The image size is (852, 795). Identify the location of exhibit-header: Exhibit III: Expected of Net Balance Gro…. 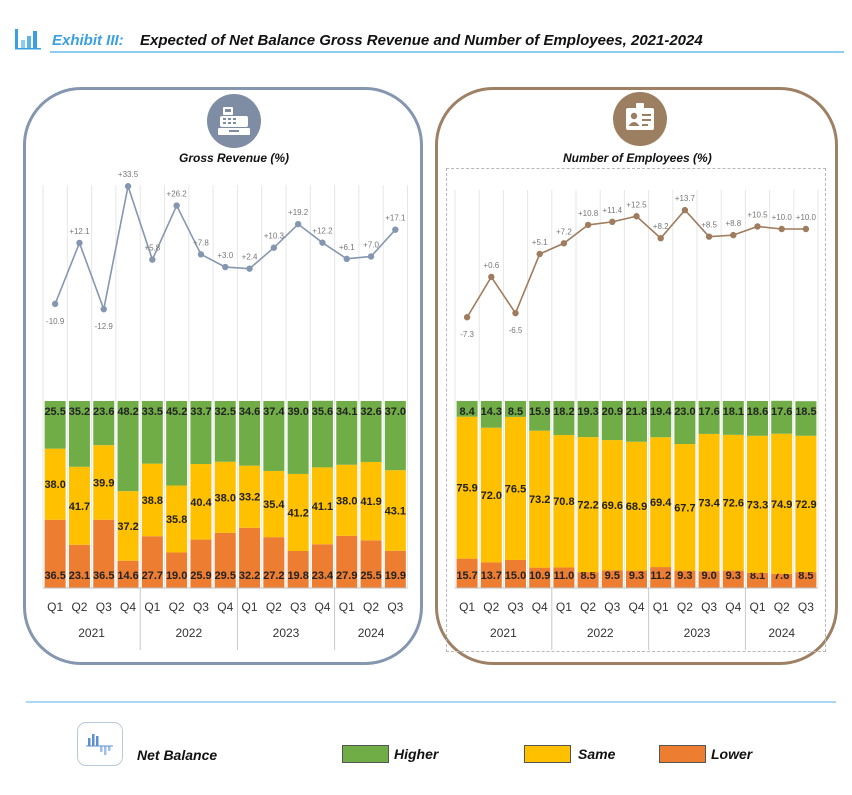
(429, 38).